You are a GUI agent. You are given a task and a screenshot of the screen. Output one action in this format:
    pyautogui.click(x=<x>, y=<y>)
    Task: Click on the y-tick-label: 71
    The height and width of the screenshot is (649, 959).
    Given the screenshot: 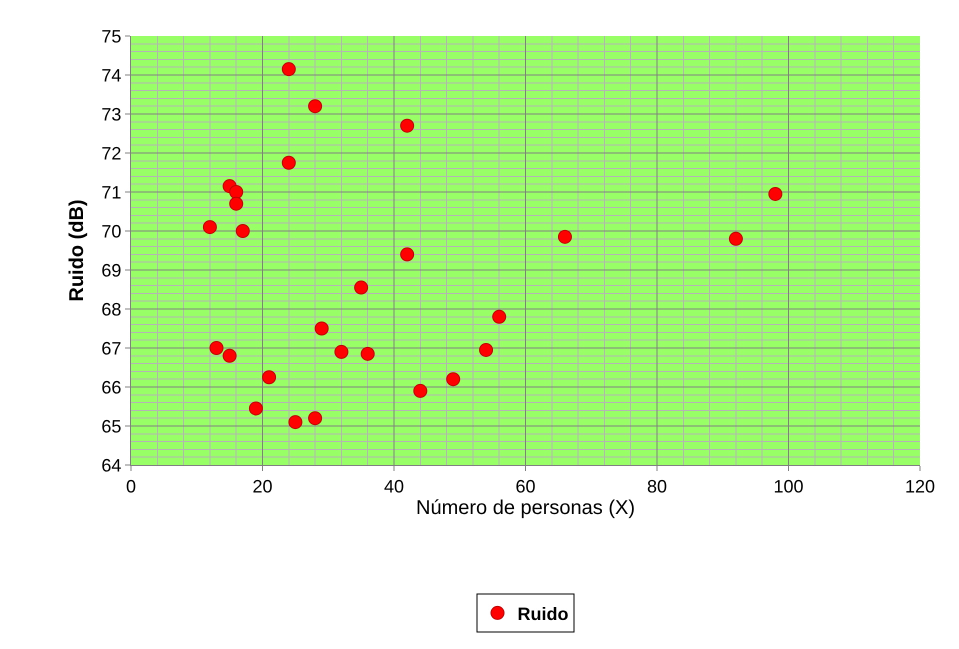 What is the action you would take?
    pyautogui.click(x=111, y=192)
    